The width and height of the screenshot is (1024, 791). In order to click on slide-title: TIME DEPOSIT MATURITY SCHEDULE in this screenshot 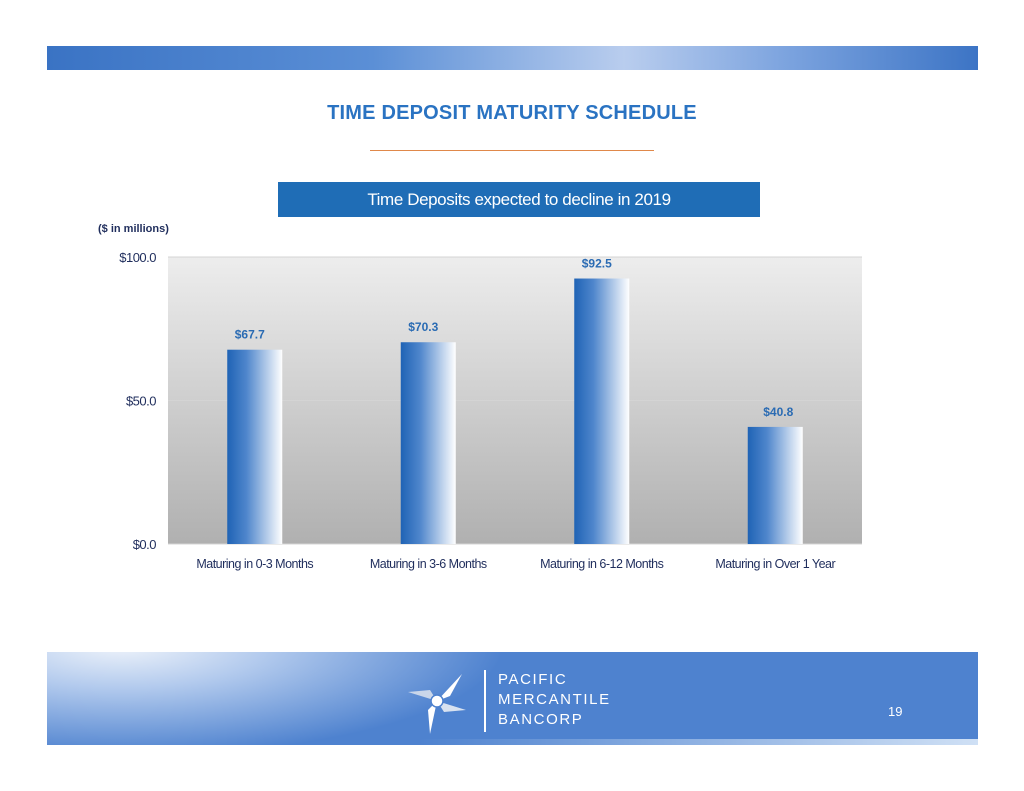, I will do `click(512, 113)`.